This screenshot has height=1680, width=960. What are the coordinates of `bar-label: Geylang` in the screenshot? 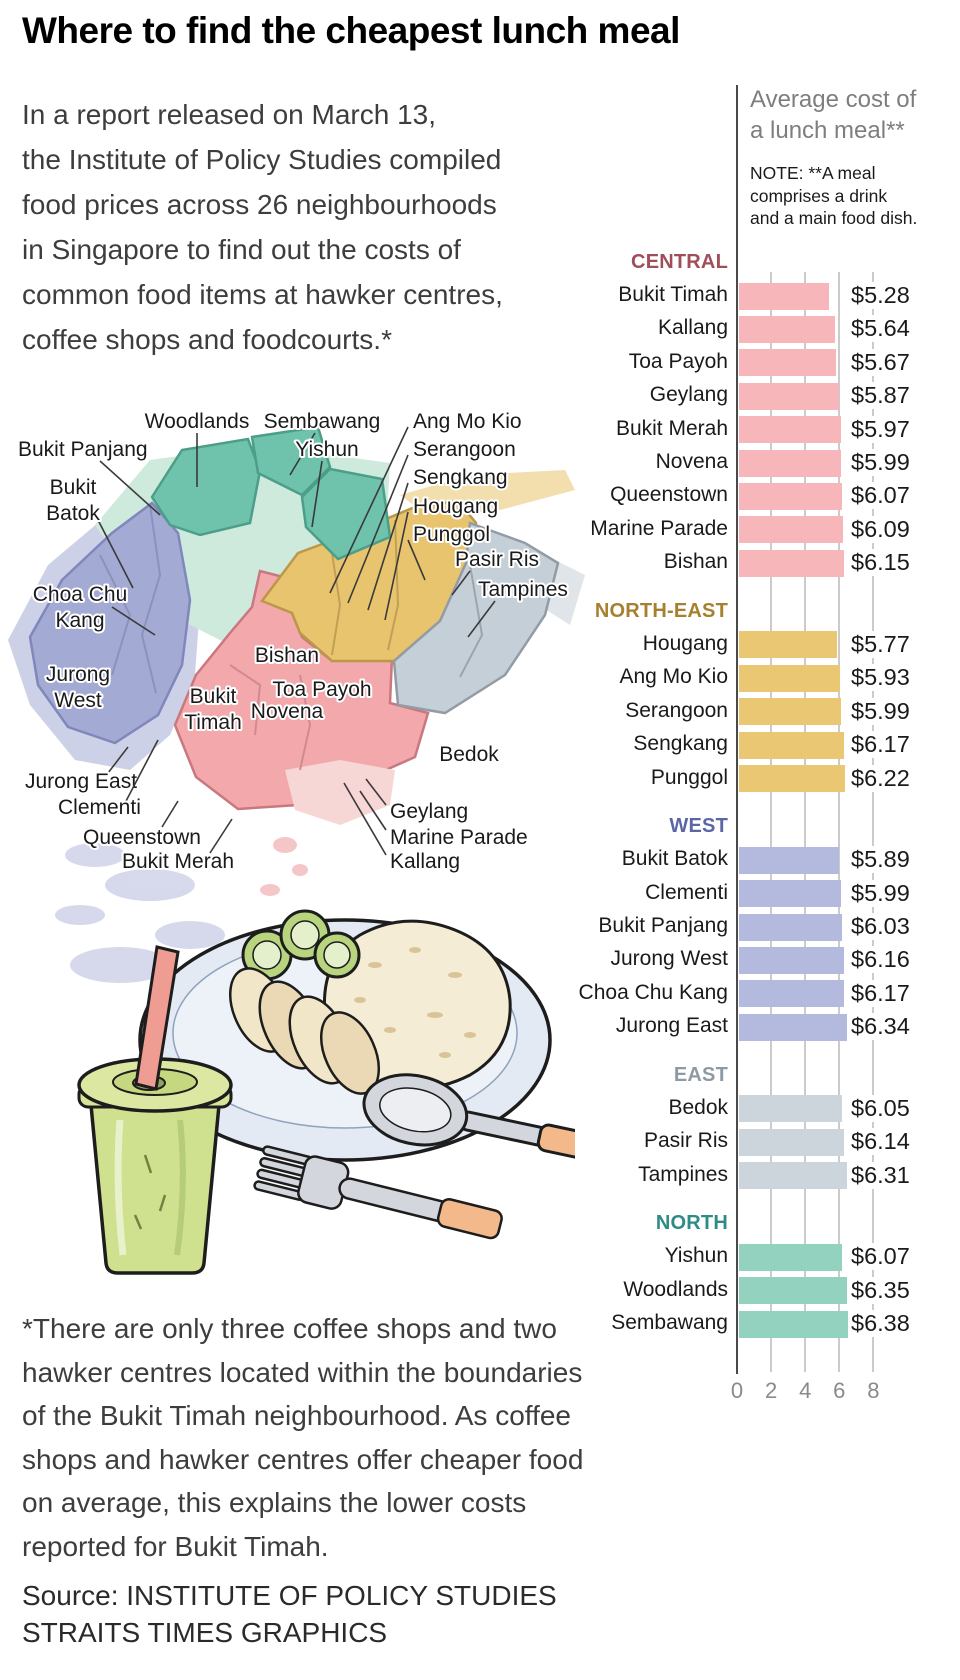 It's located at (688, 395).